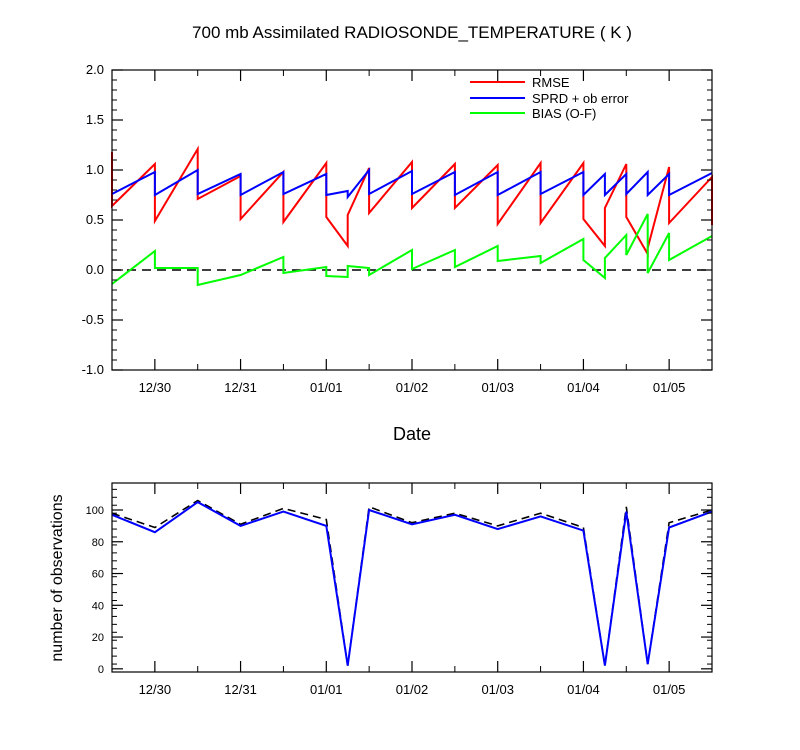  I want to click on series-line-rmse, so click(412, 201).